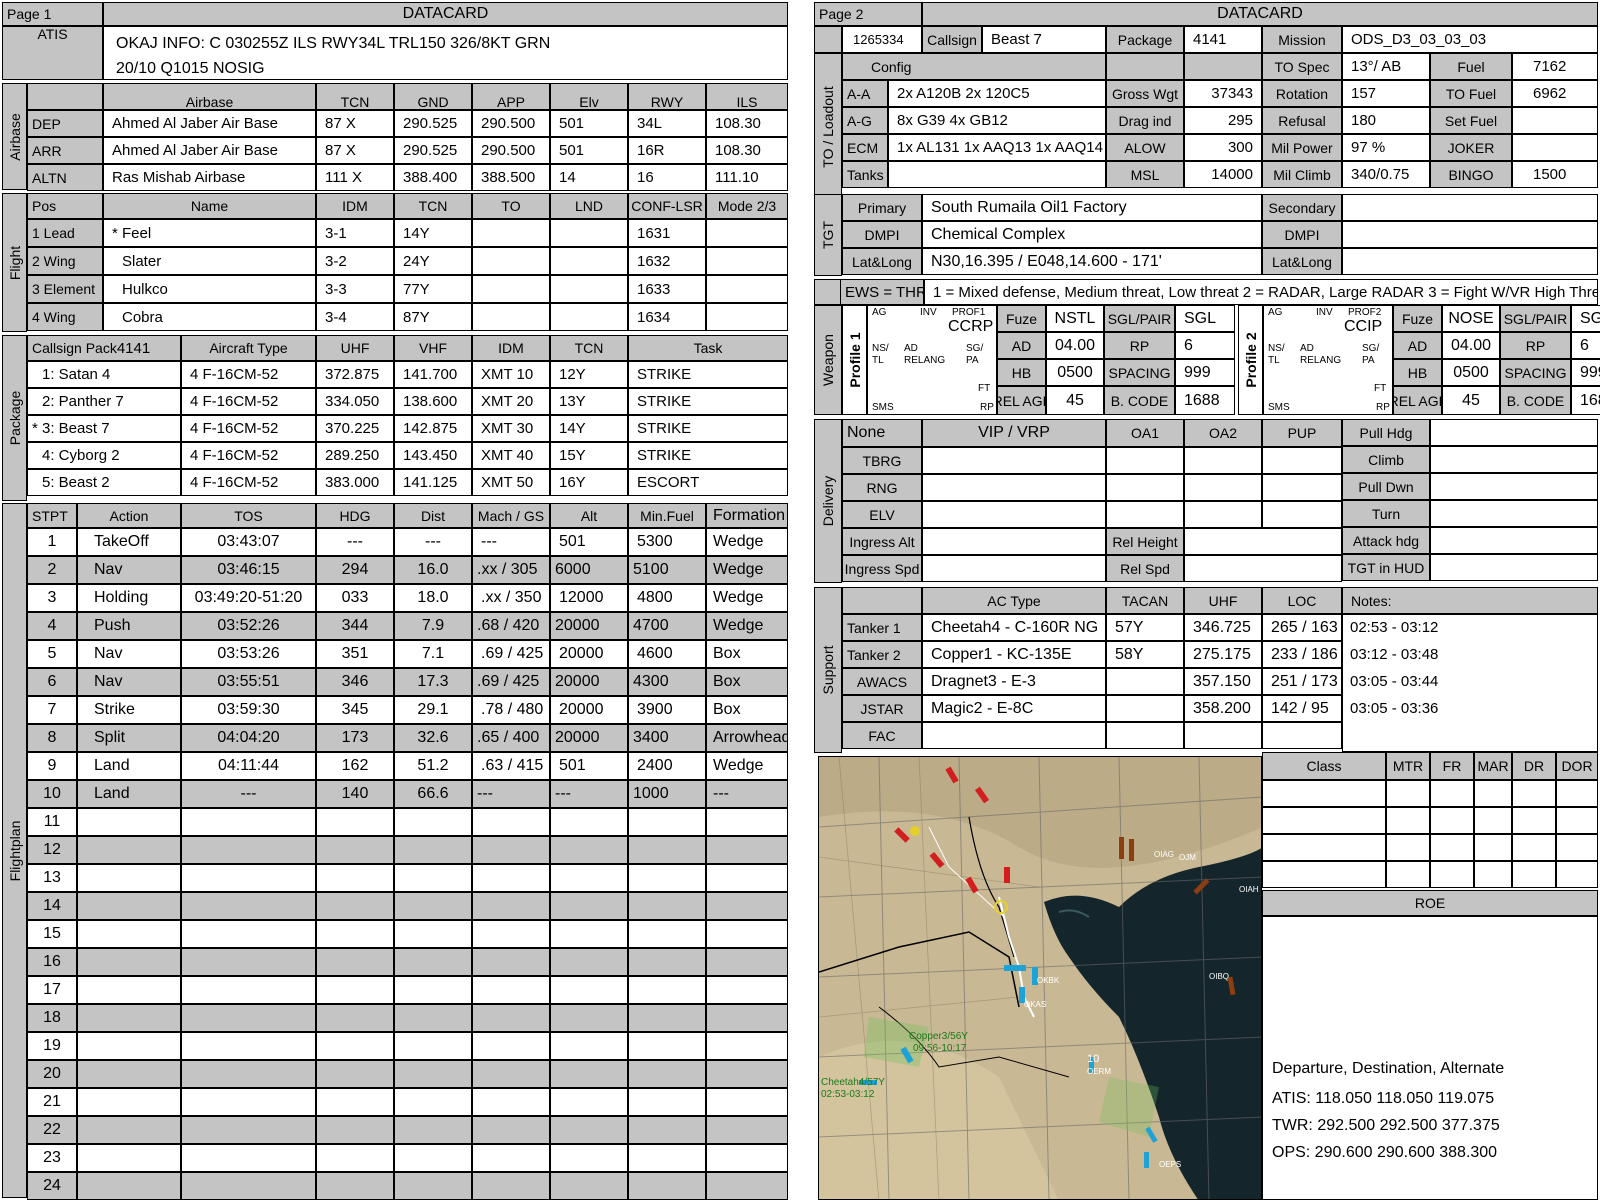 The image size is (1600, 1200). What do you see at coordinates (1470, 735) in the screenshot?
I see `support-note` at bounding box center [1470, 735].